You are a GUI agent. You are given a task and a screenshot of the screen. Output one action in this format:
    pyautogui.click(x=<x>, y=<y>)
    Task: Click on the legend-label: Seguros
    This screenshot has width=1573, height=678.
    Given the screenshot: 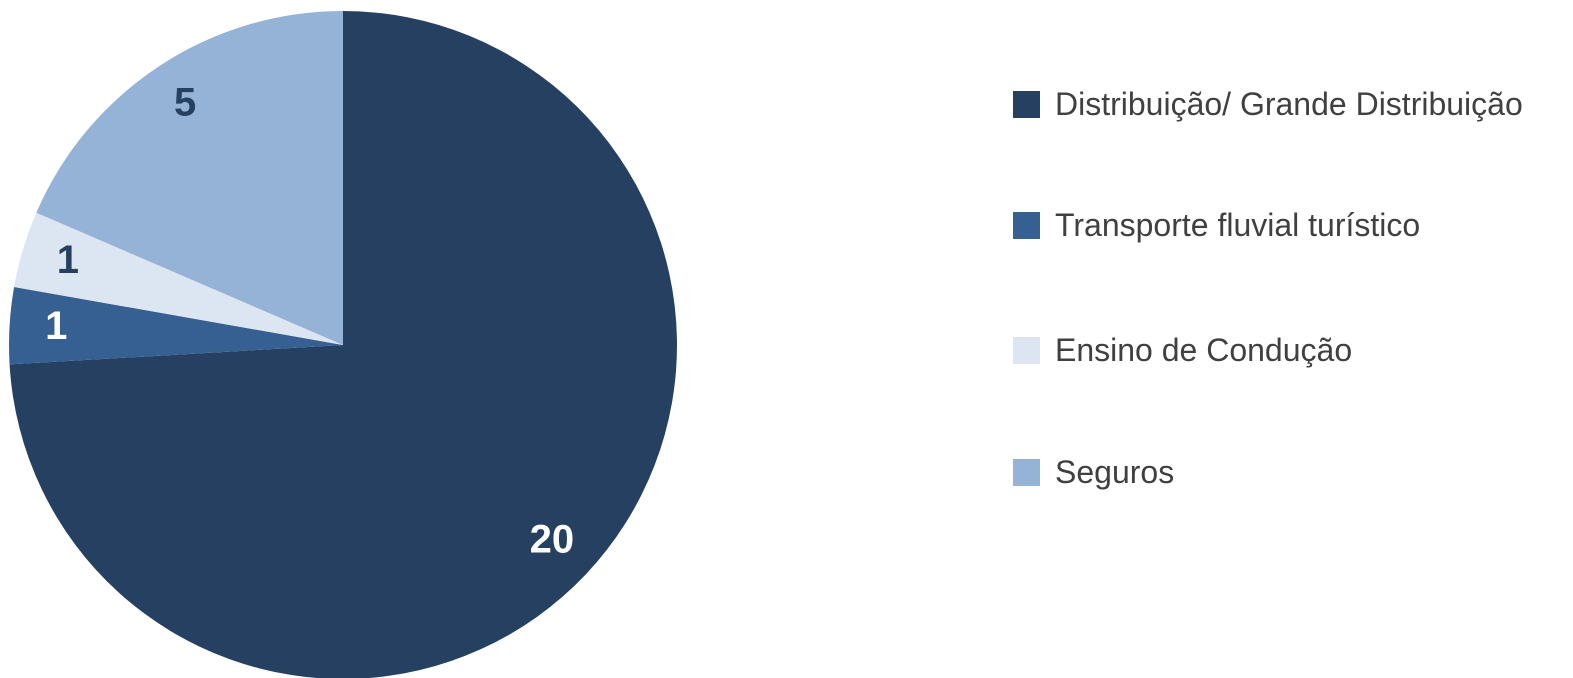 What is the action you would take?
    pyautogui.click(x=1115, y=472)
    